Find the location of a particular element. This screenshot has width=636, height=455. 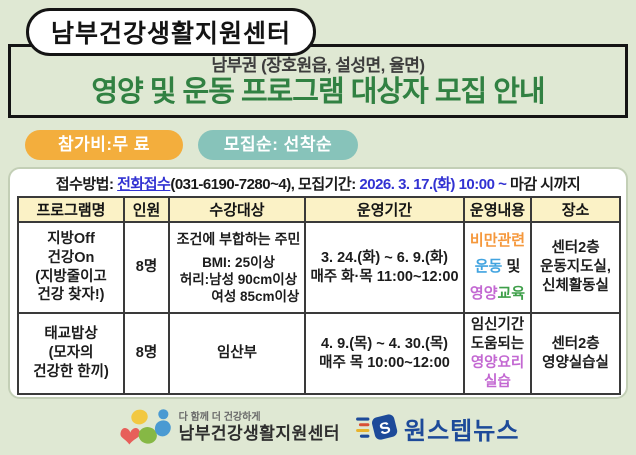

order-badge: 모집순: 선착순 is located at coordinates (278, 145).